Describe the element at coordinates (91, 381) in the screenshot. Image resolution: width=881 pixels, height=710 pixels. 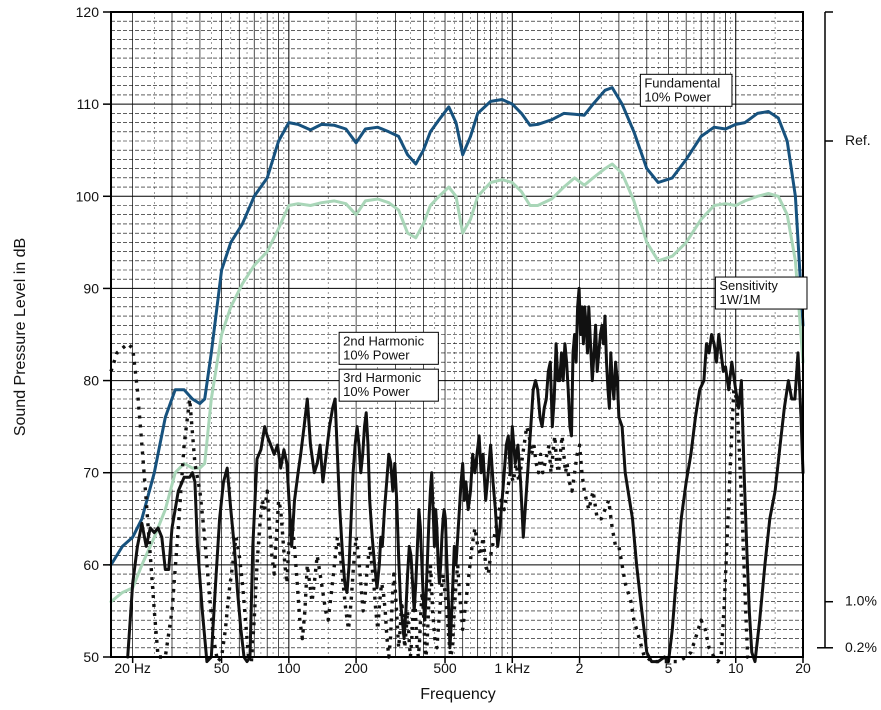
I see `y-tick-label: 80` at that location.